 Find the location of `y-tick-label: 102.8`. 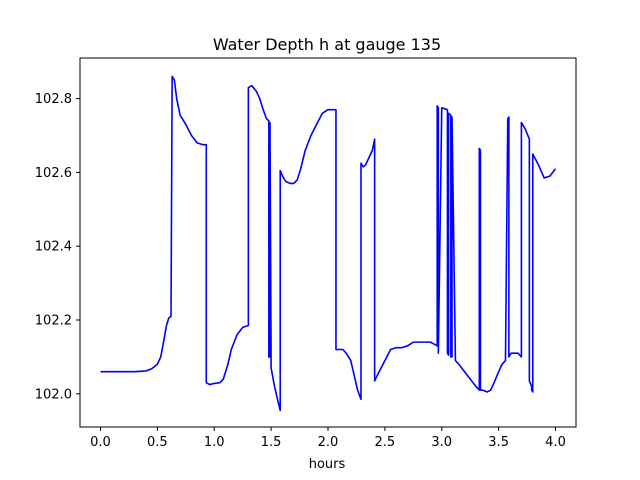

y-tick-label: 102.8 is located at coordinates (53, 99).